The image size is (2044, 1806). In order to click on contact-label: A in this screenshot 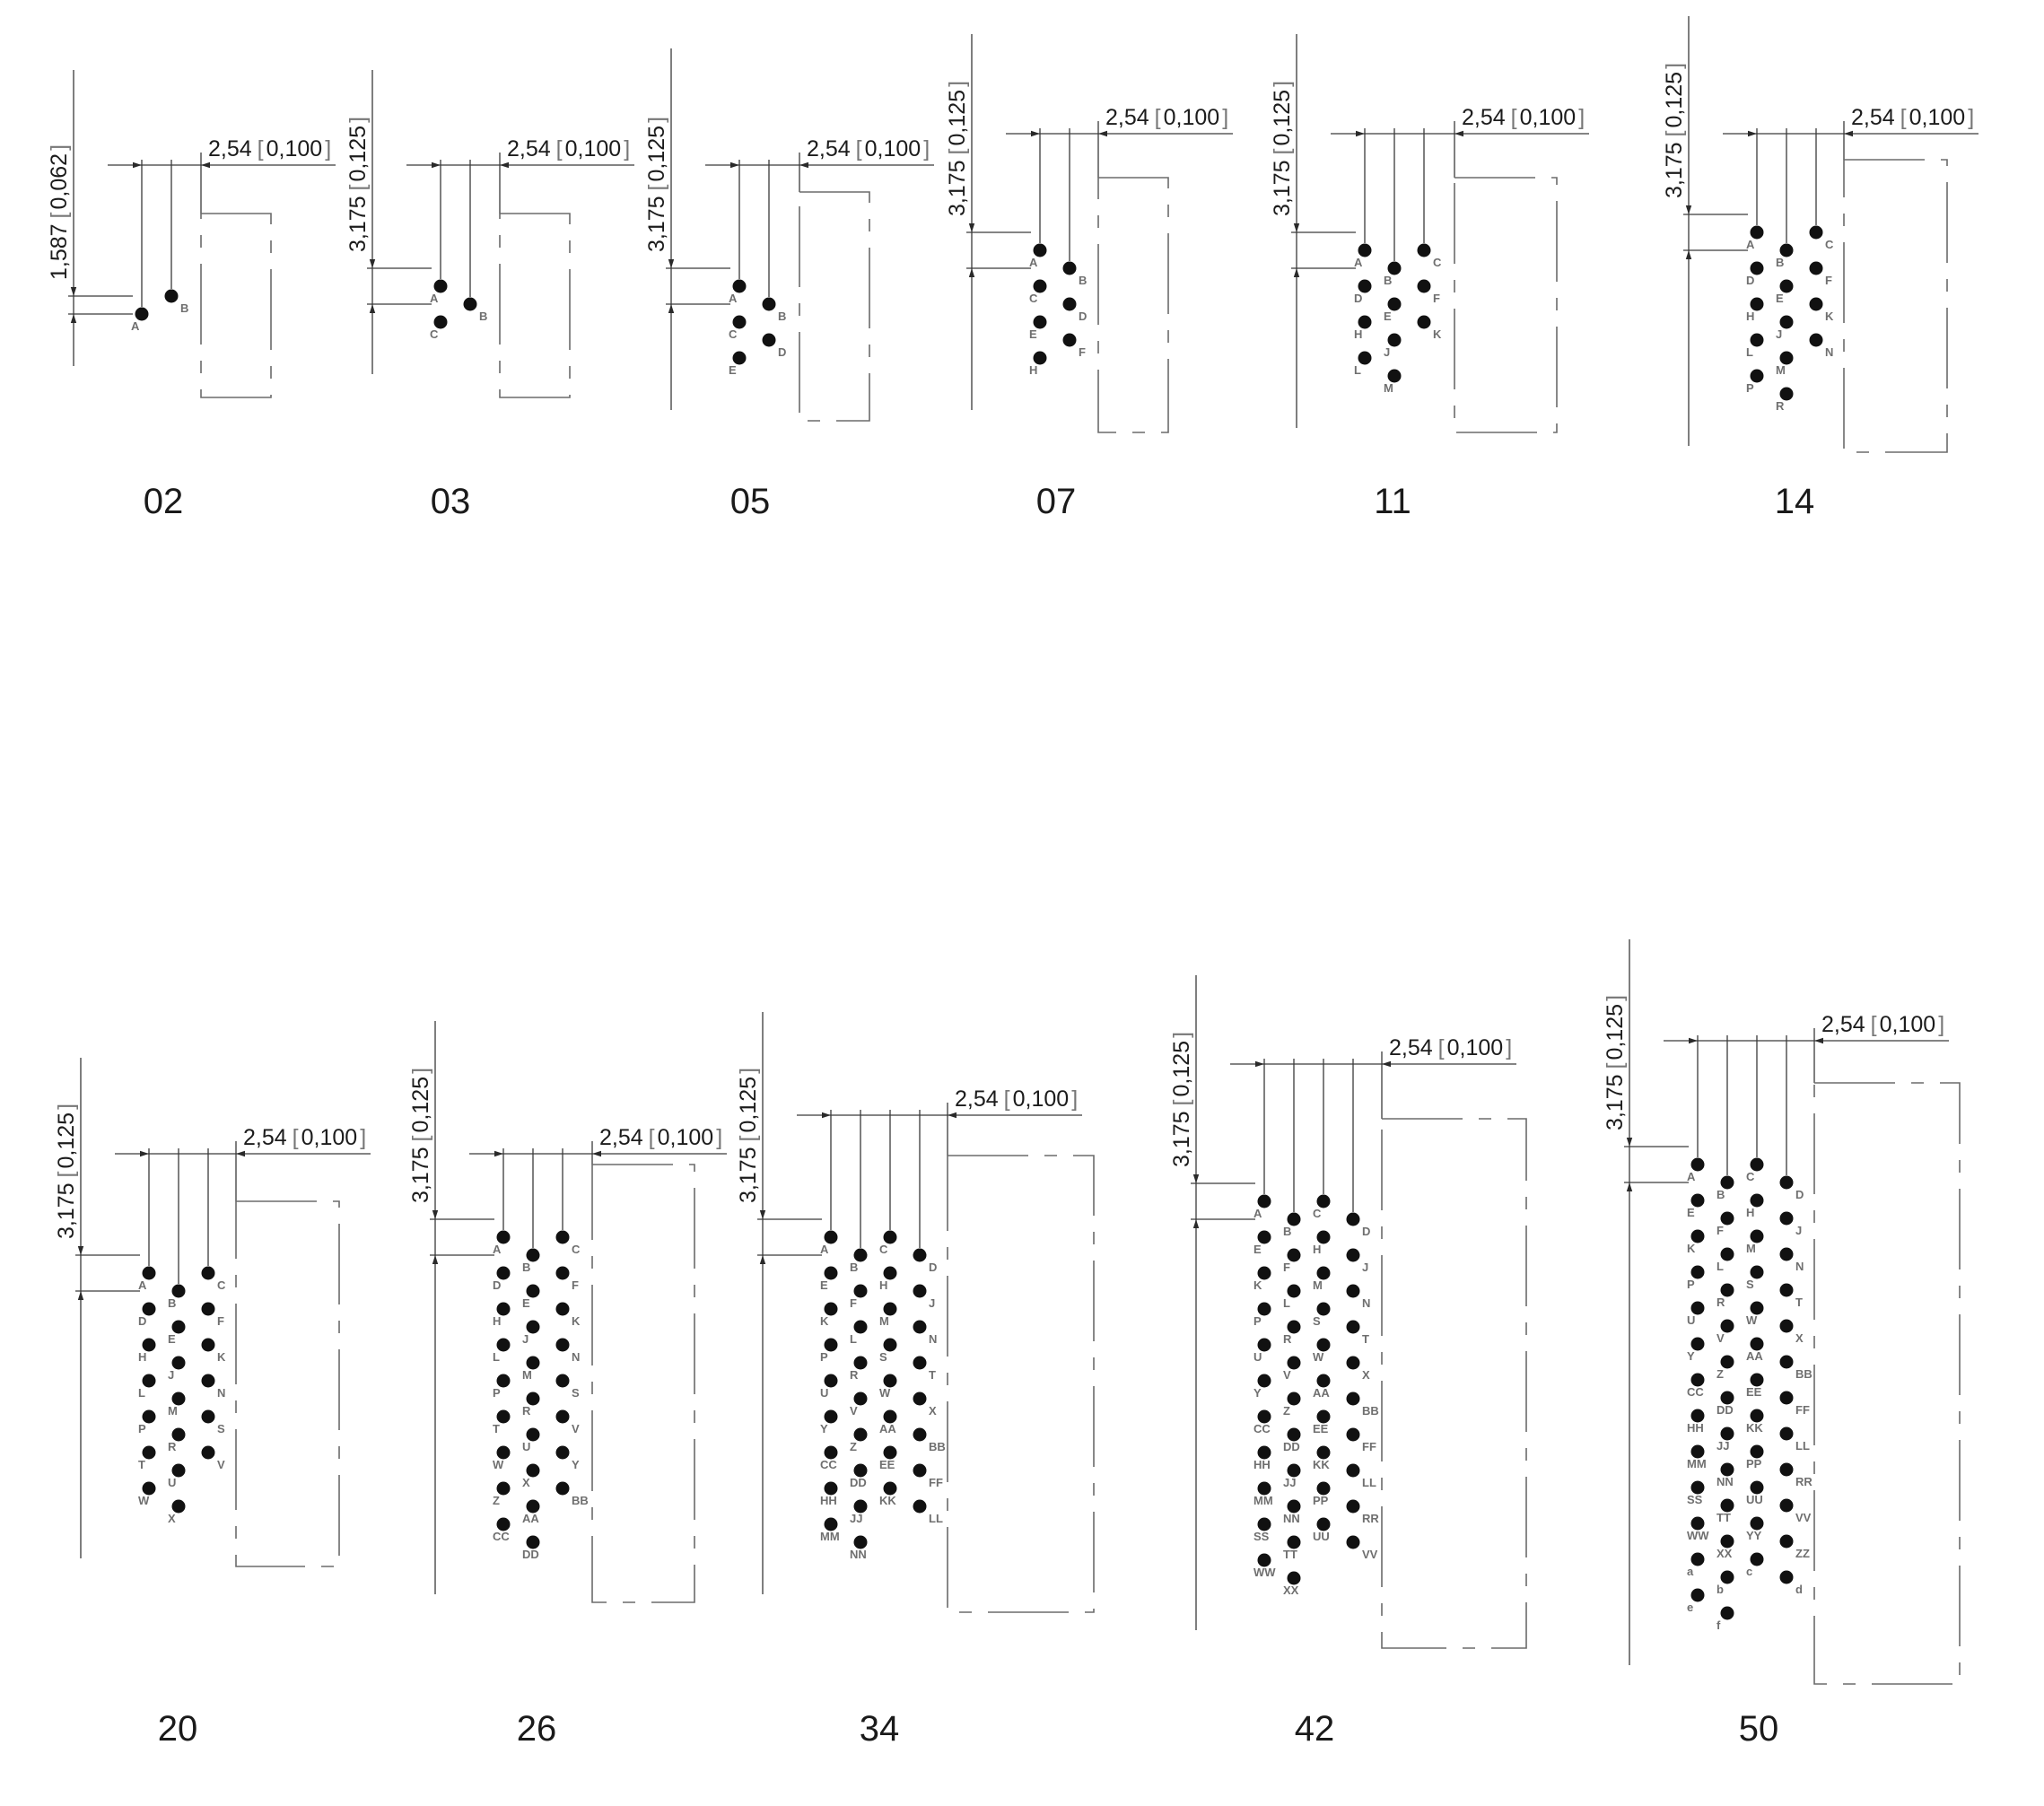, I will do `click(1258, 1213)`.